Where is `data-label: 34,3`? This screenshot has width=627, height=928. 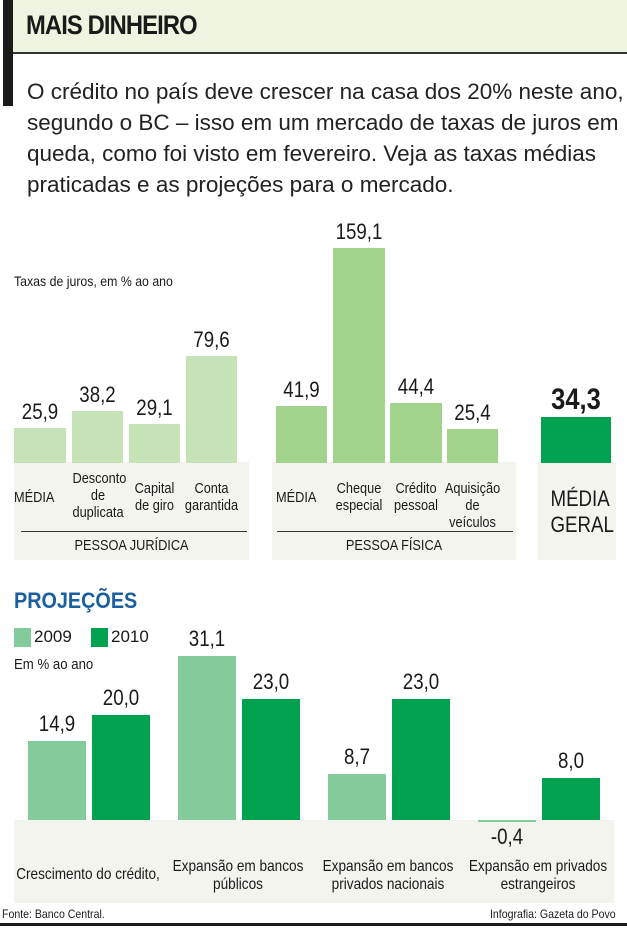 data-label: 34,3 is located at coordinates (576, 399).